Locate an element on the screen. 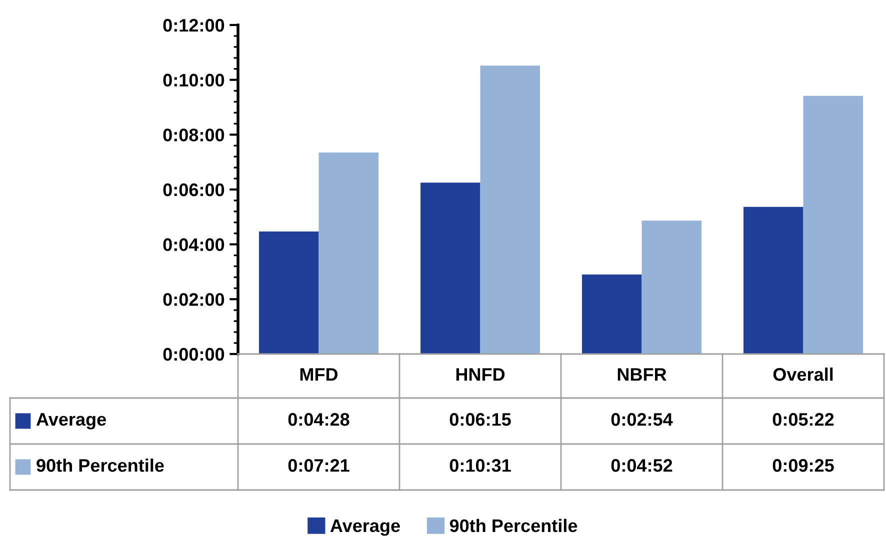 Image resolution: width=886 pixels, height=540 pixels. y-tick-label: 0:04:00 is located at coordinates (193, 245).